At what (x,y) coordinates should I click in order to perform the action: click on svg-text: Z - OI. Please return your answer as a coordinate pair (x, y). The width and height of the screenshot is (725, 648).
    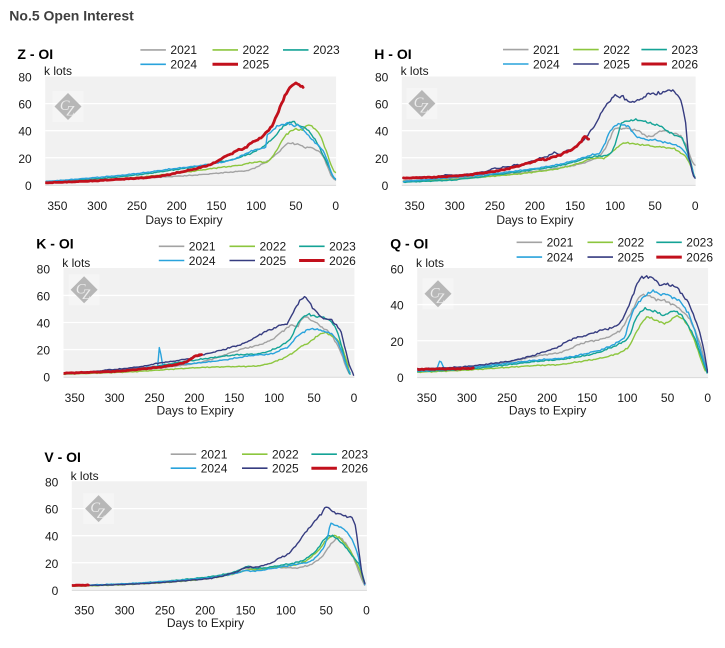
    Looking at the image, I should click on (35, 54).